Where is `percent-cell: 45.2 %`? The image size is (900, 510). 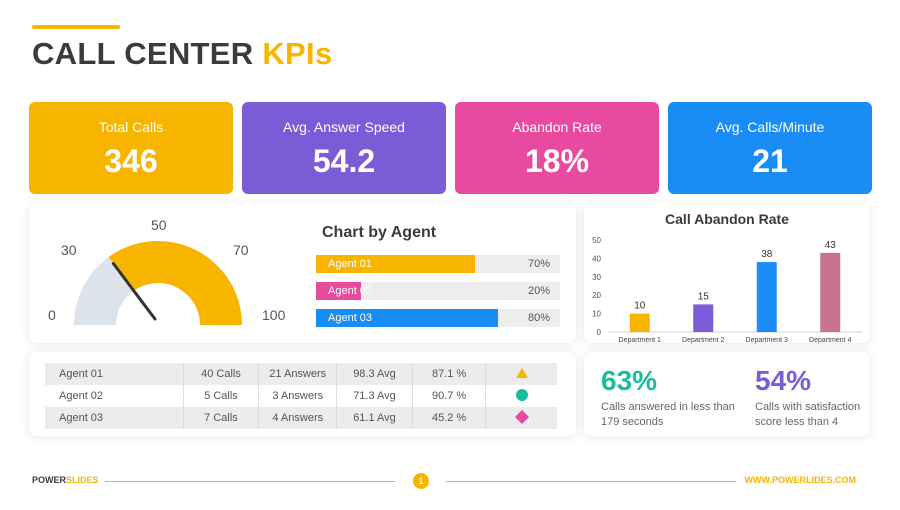
percent-cell: 45.2 % is located at coordinates (449, 418).